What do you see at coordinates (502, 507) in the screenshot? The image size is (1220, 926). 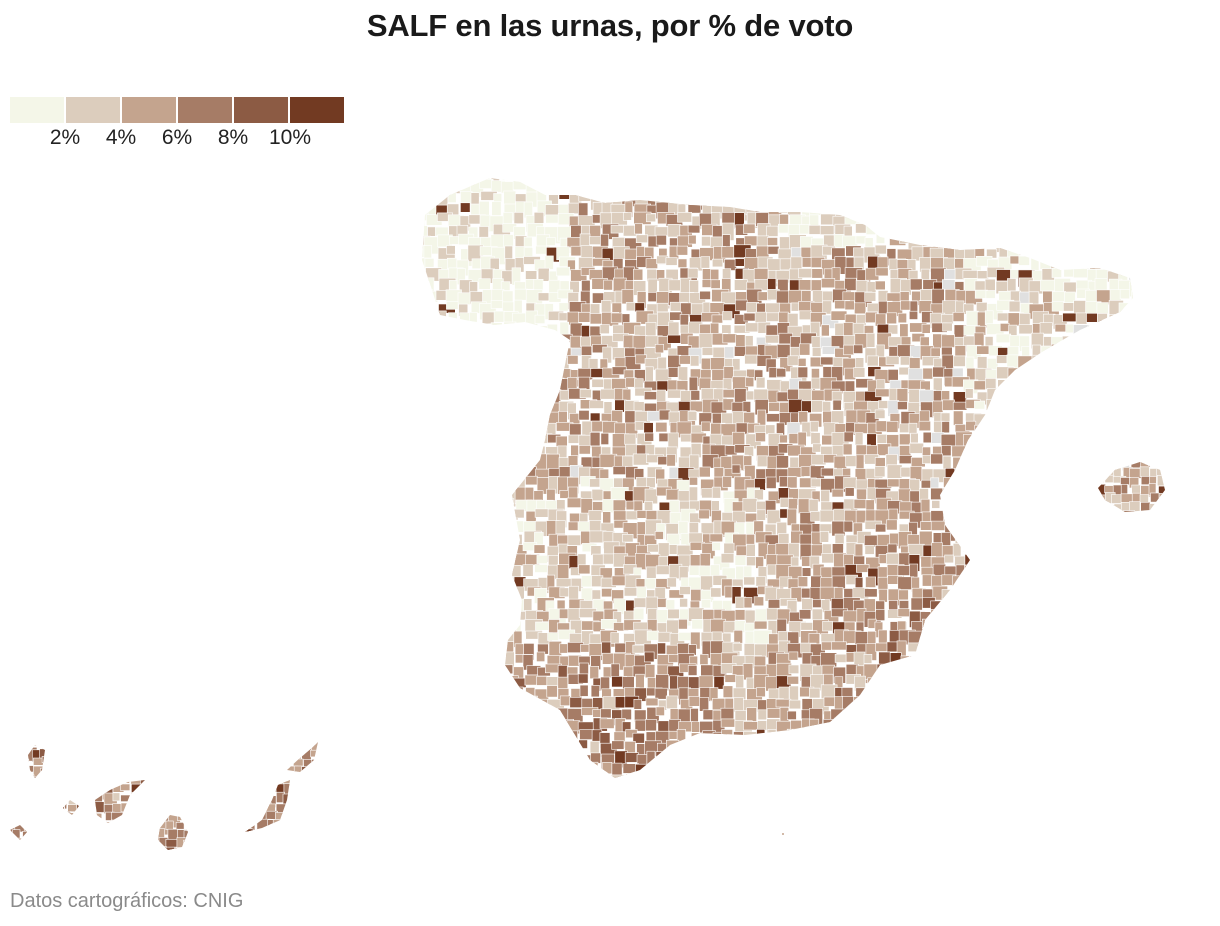 I see `municipality-1987` at bounding box center [502, 507].